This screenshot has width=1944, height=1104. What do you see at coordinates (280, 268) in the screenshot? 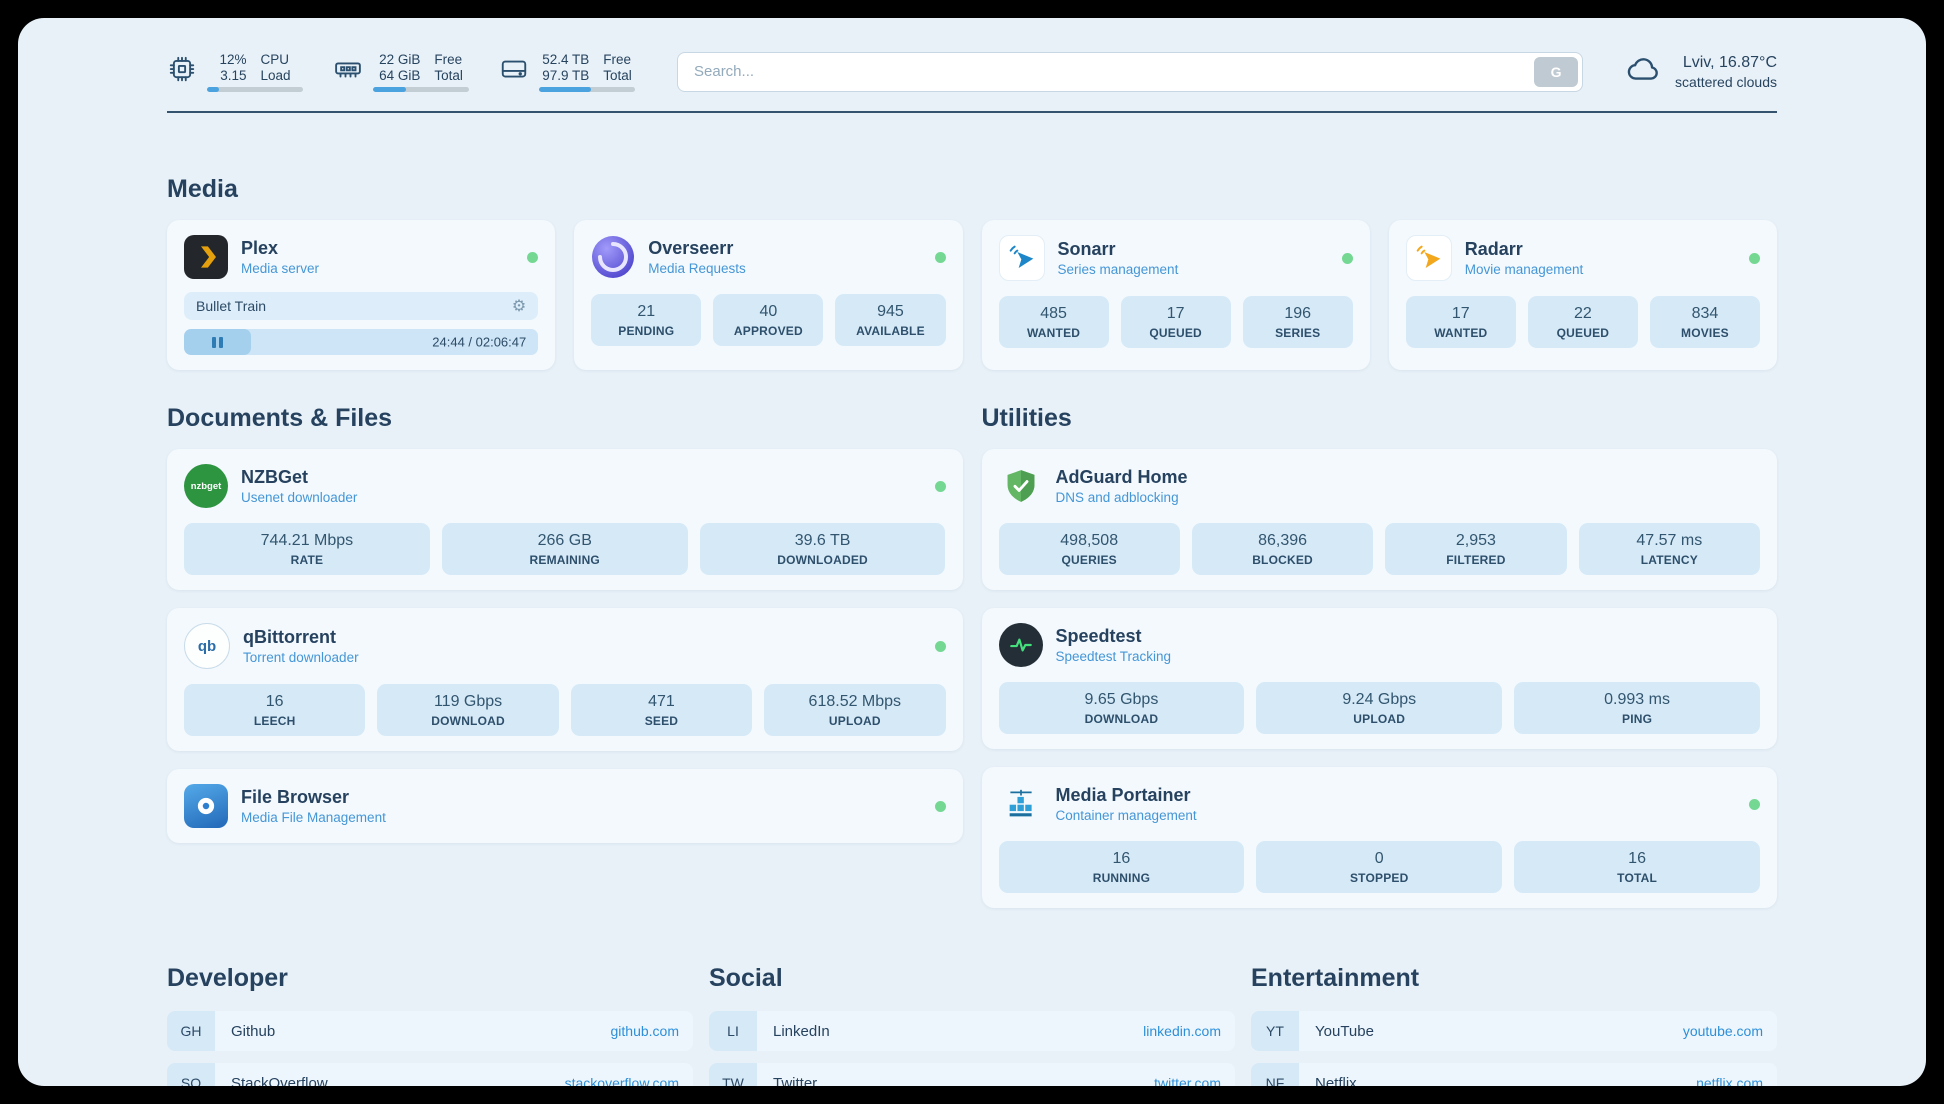
I see `card-subtitle: Media server` at bounding box center [280, 268].